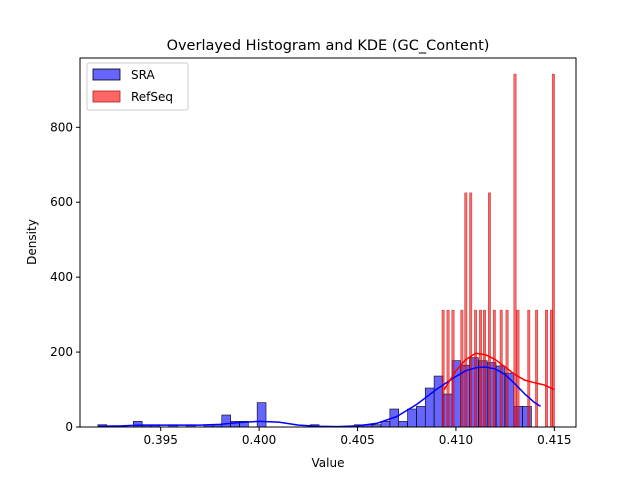  I want to click on y-tick-label: 0, so click(69, 427).